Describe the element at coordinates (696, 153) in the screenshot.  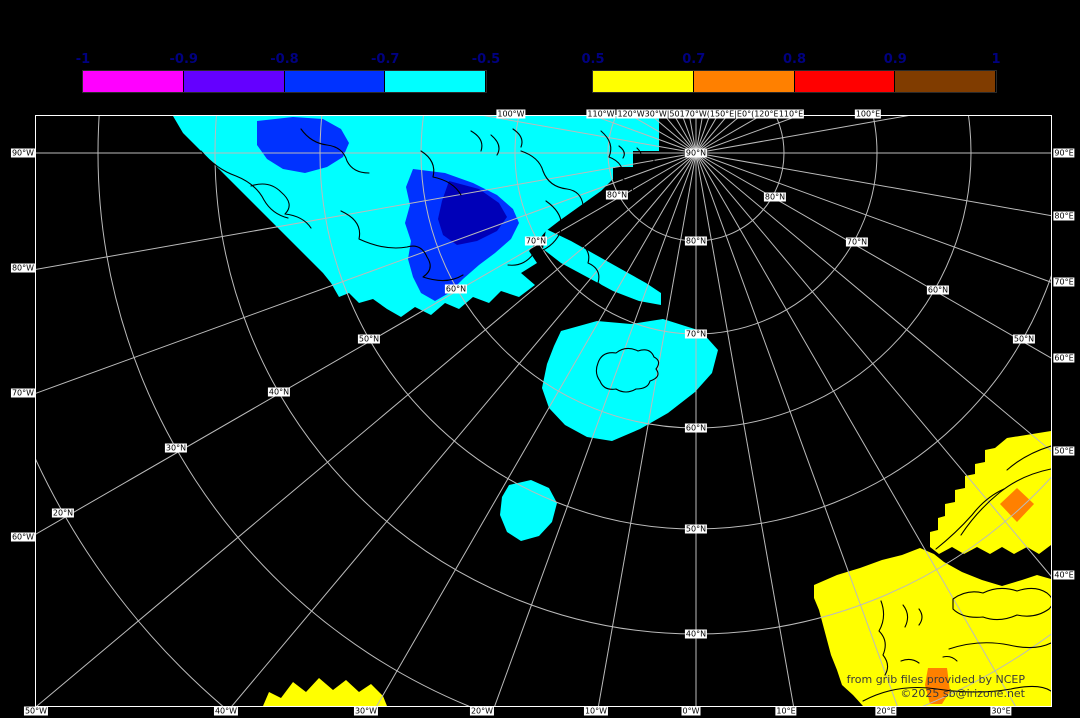
I see `graticule-label: 90°N` at that location.